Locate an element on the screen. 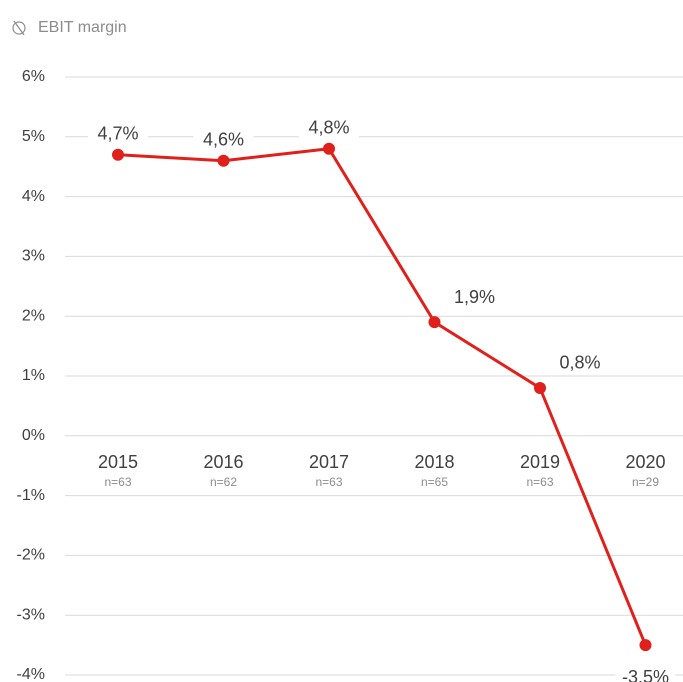 This screenshot has width=683, height=682. x-tick-label: 2020 is located at coordinates (645, 462).